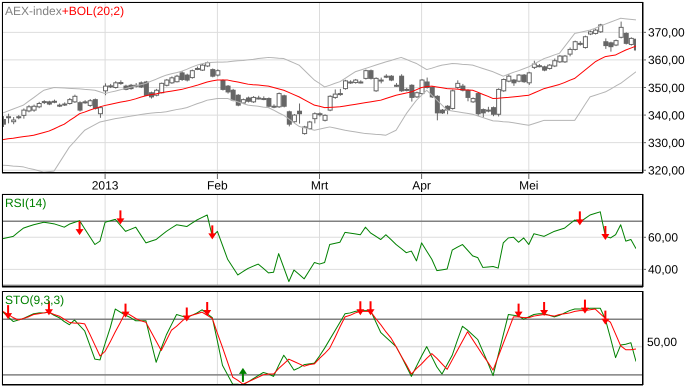  What do you see at coordinates (33, 11) in the screenshot?
I see `chart-title: AEX-index` at bounding box center [33, 11].